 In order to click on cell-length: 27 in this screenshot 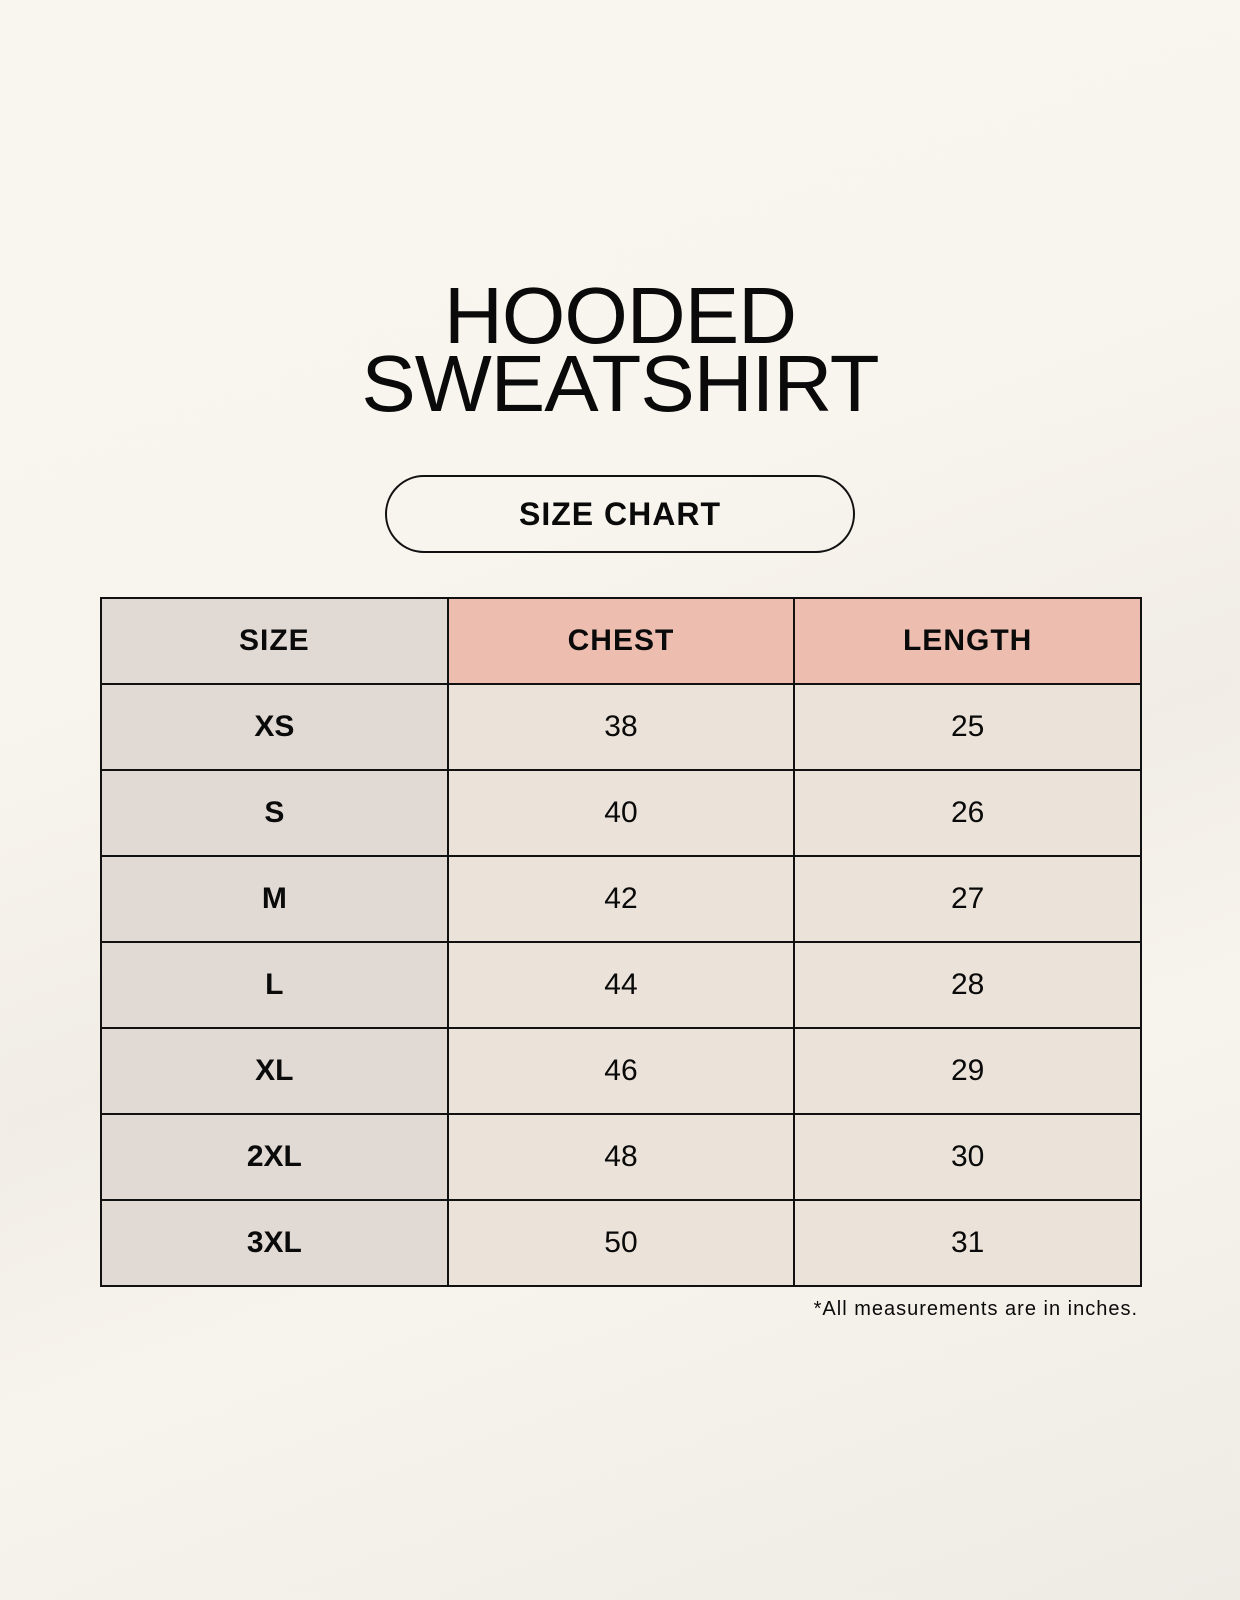, I will do `click(967, 899)`.